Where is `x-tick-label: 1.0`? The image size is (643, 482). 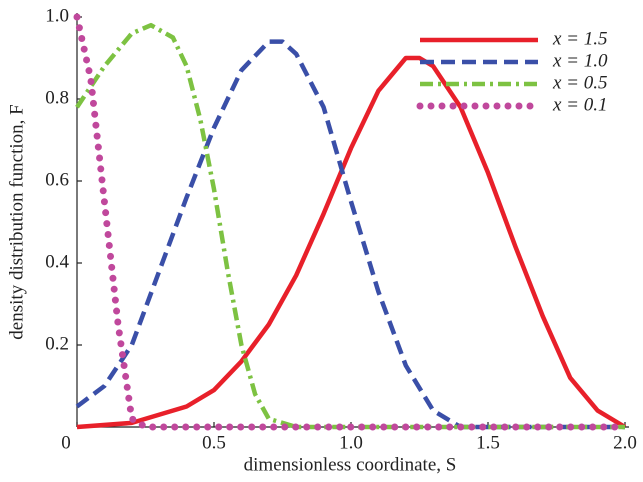 x-tick-label: 1.0 is located at coordinates (351, 442).